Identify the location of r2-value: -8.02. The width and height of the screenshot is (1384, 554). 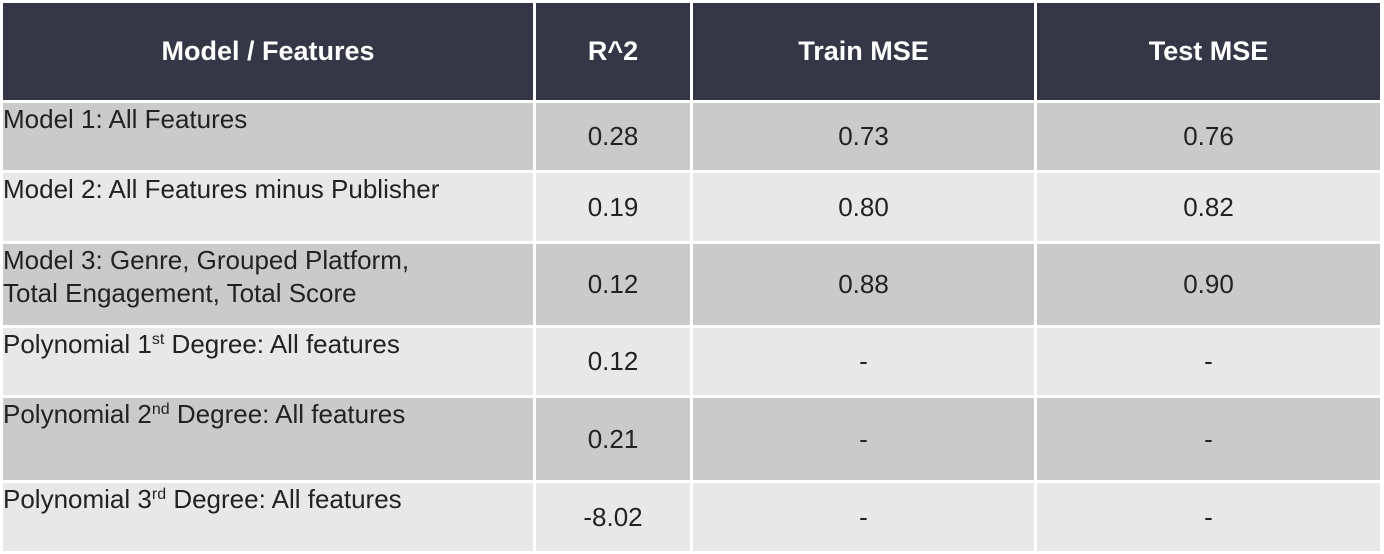
(613, 517).